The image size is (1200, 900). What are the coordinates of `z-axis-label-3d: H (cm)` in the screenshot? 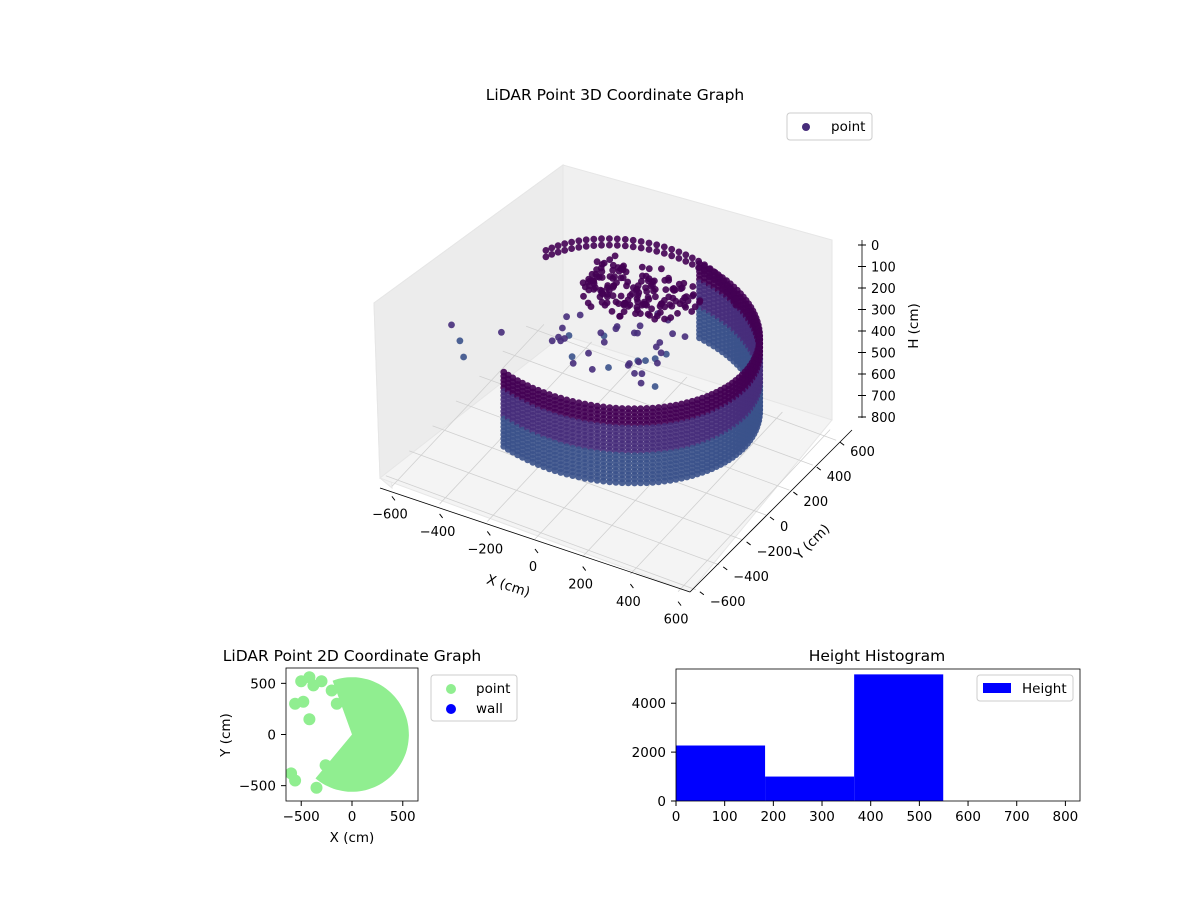 It's located at (914, 326).